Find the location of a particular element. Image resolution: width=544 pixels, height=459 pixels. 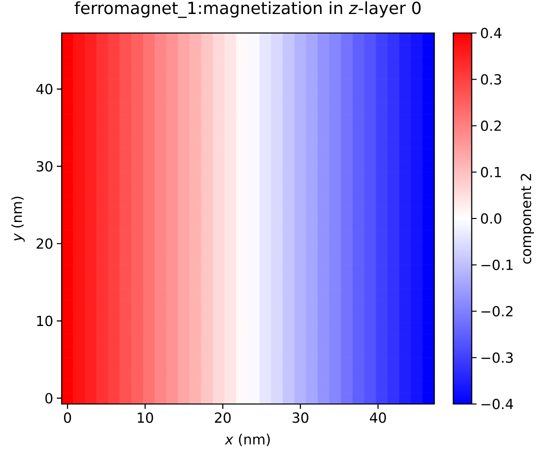

x-tick-label: 40 is located at coordinates (378, 417).